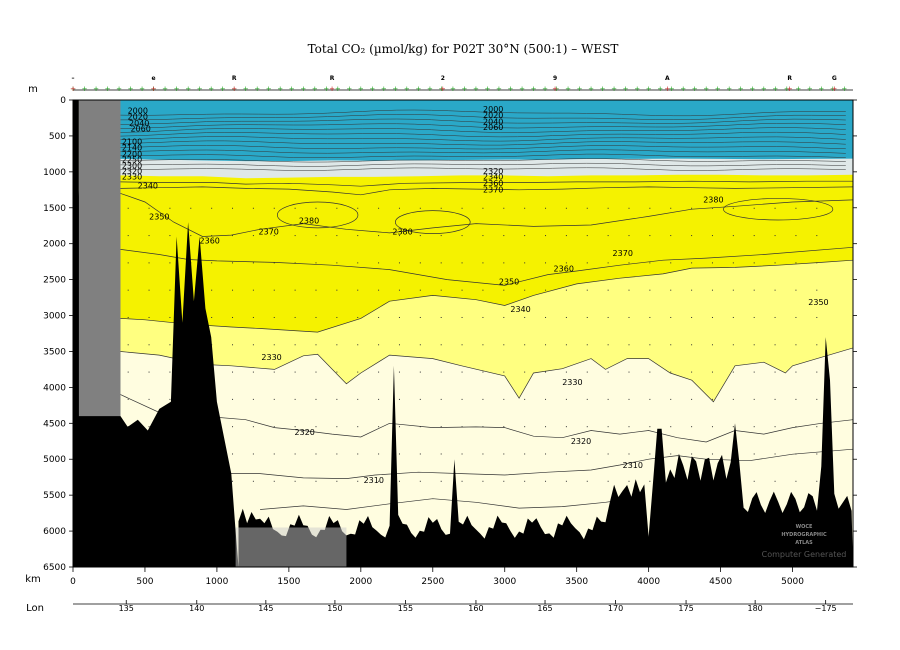 The height and width of the screenshot is (650, 900). I want to click on km-tick-label: 500, so click(144, 582).